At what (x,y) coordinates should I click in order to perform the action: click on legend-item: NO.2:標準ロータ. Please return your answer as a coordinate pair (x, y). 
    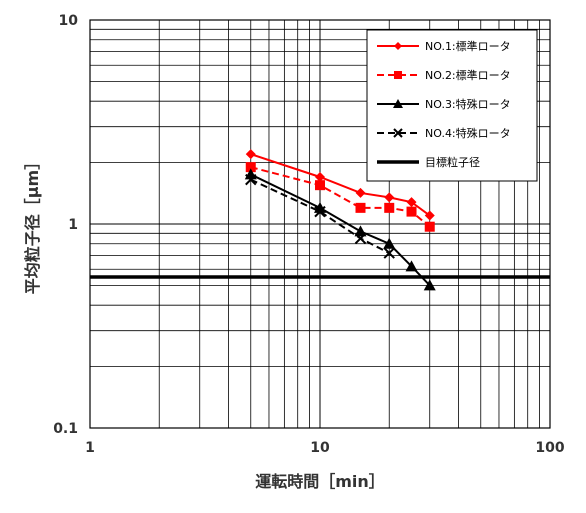
    Looking at the image, I should click on (444, 75).